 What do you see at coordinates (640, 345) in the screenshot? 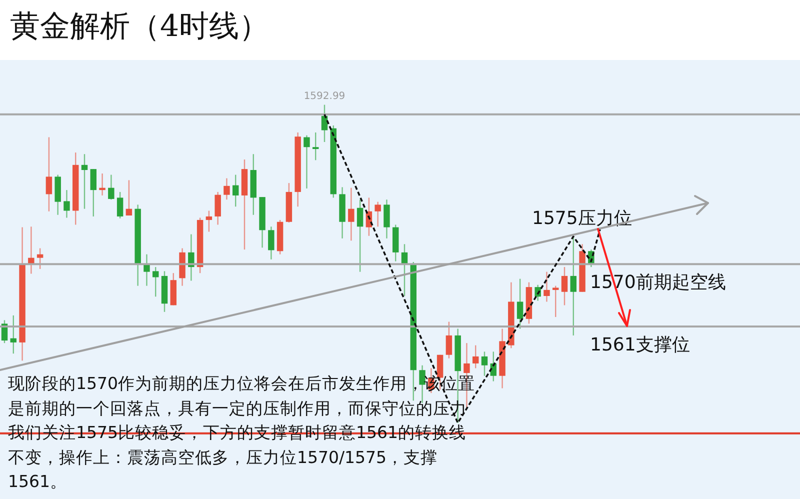
I see `ref-line-label: 1561支撑位` at bounding box center [640, 345].